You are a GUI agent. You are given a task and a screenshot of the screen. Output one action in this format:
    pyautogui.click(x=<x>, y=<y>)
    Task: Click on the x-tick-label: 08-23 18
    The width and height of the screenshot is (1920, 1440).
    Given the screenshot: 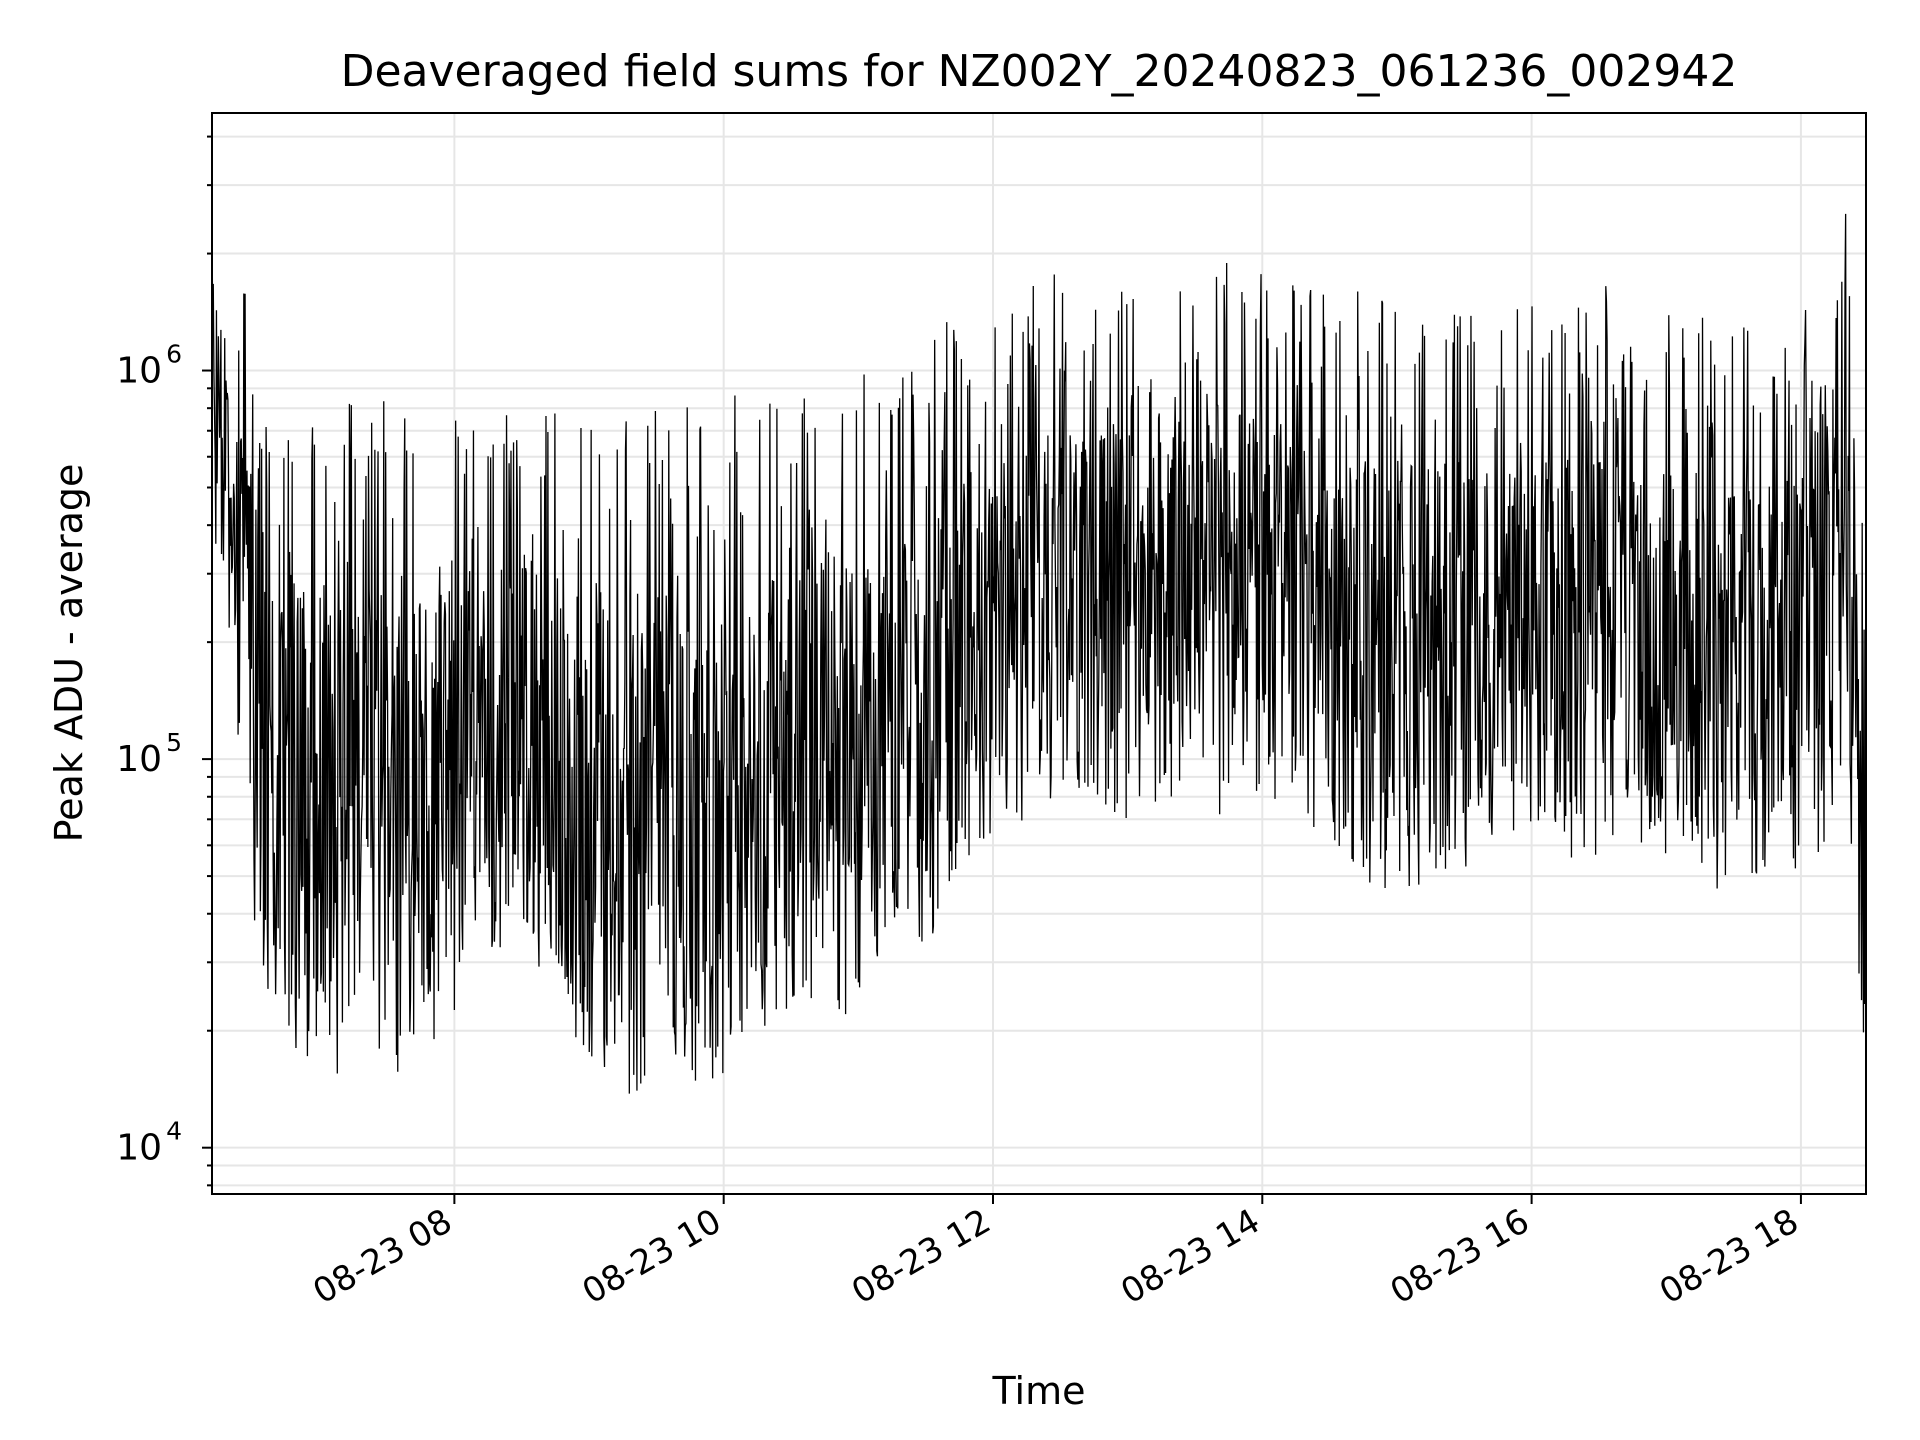 What is the action you would take?
    pyautogui.click(x=1729, y=1256)
    